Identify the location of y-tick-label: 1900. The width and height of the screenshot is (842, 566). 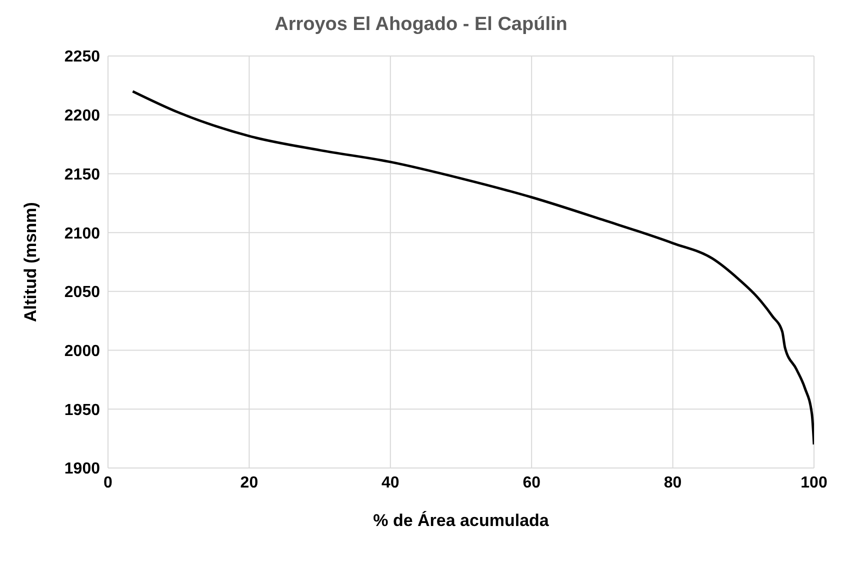
(82, 469).